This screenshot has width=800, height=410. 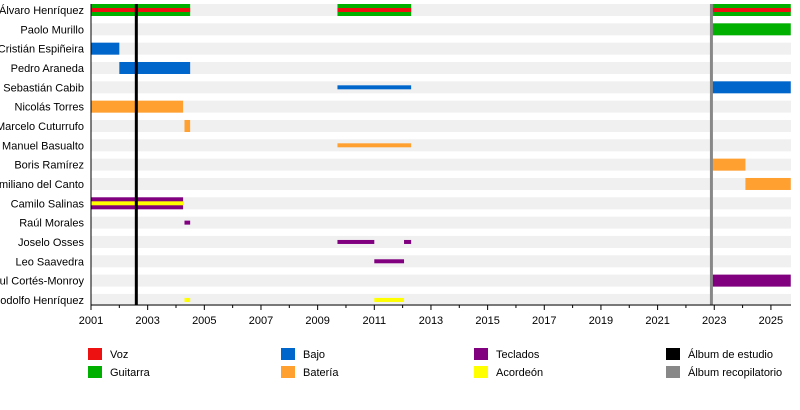 I want to click on member-label: Álvaro Henríquez, so click(x=42, y=10).